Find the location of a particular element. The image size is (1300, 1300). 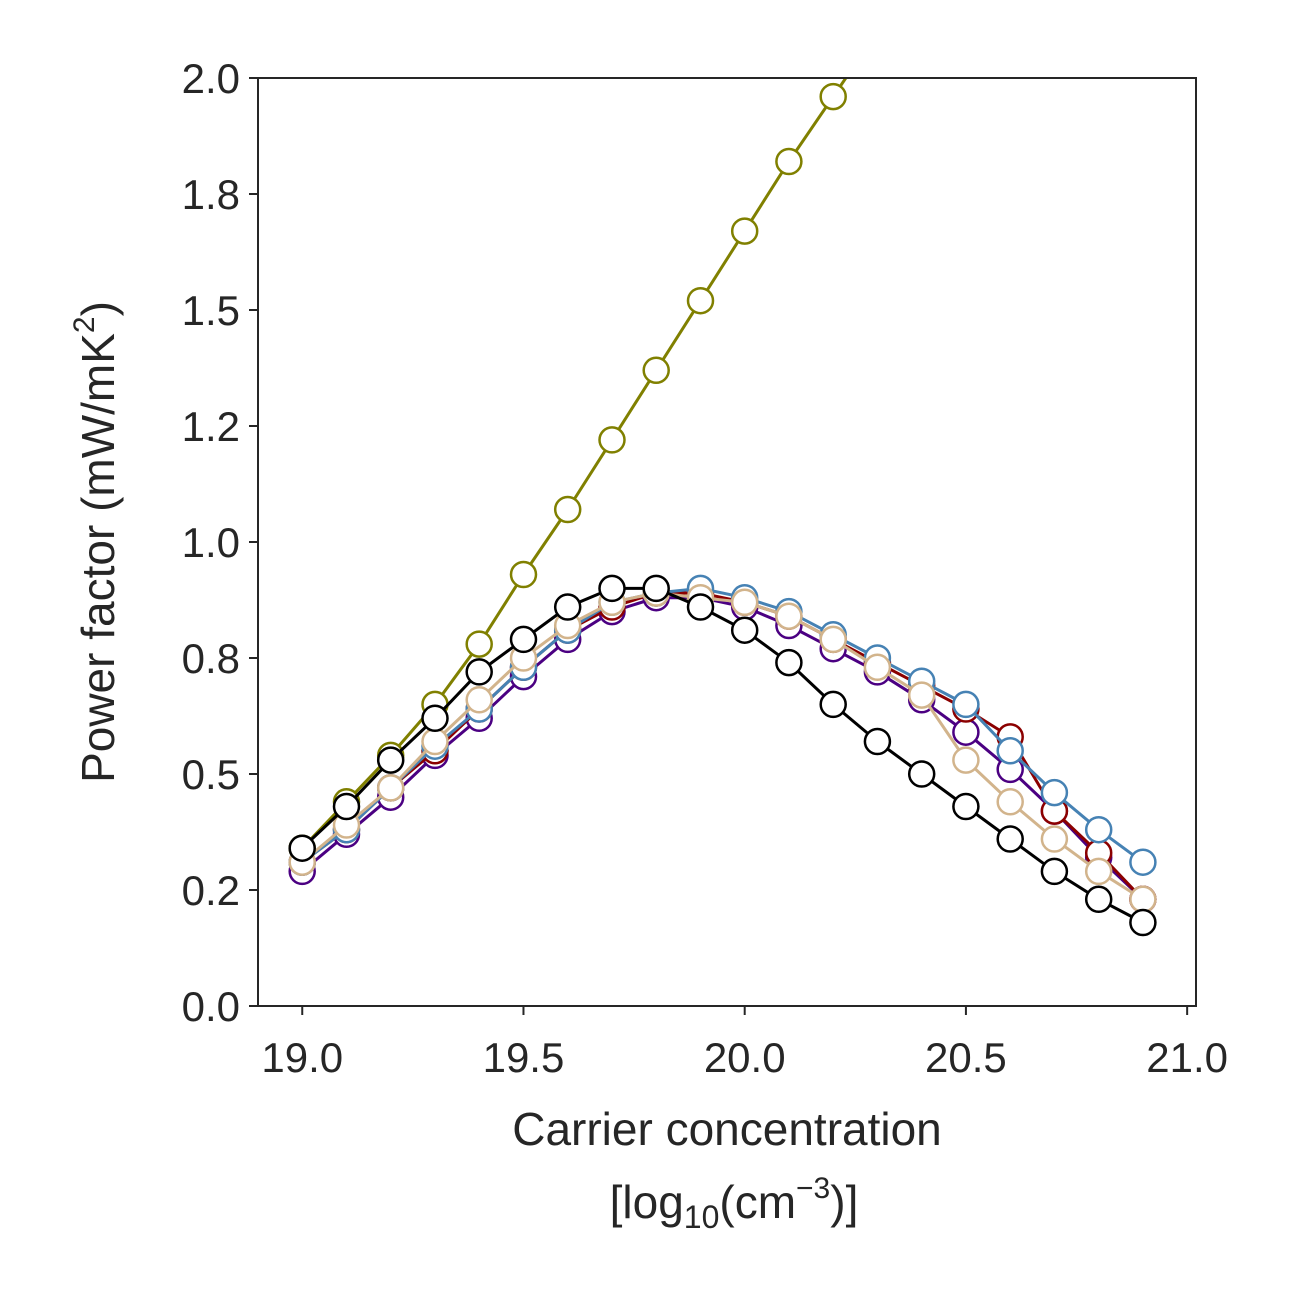

y-tick-label: 2.0 is located at coordinates (211, 78).